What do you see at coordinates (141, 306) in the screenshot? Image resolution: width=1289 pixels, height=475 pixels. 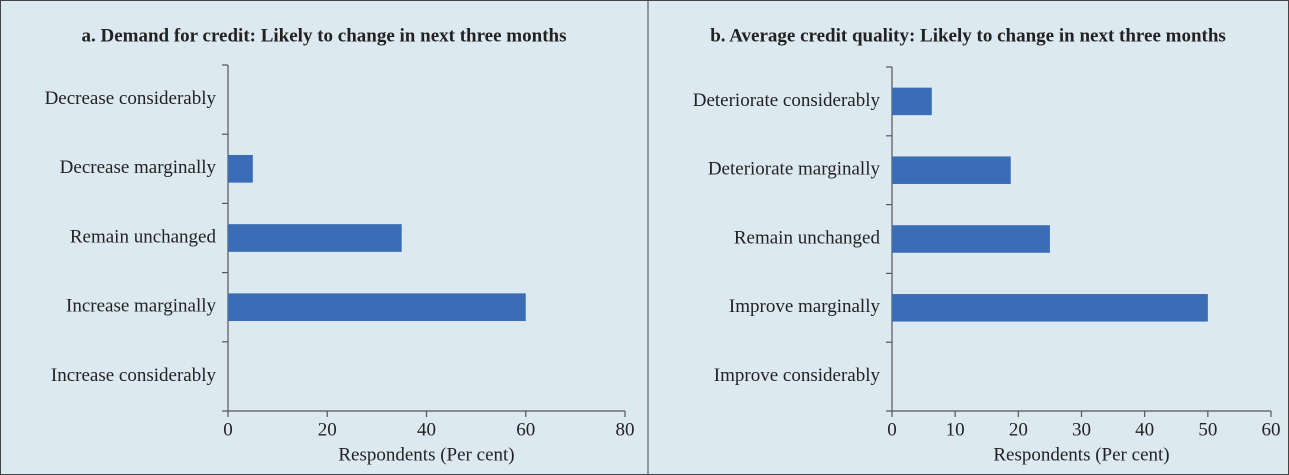 I see `y-tick-label: Increase marginally` at bounding box center [141, 306].